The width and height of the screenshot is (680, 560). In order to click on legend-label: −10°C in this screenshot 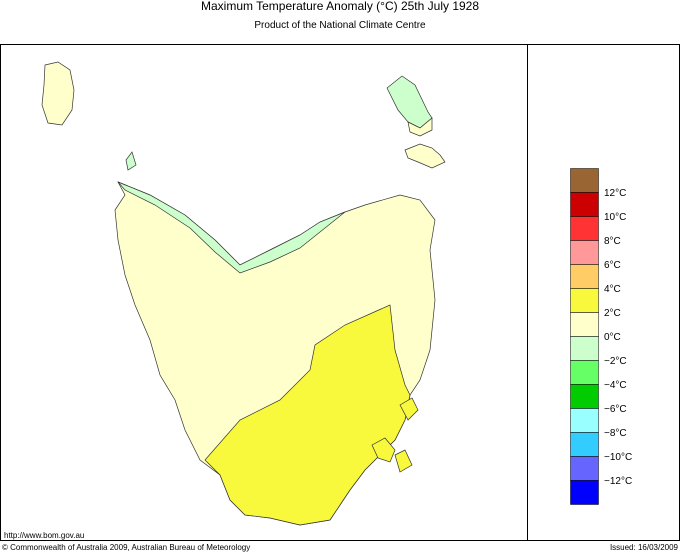, I will do `click(618, 457)`.